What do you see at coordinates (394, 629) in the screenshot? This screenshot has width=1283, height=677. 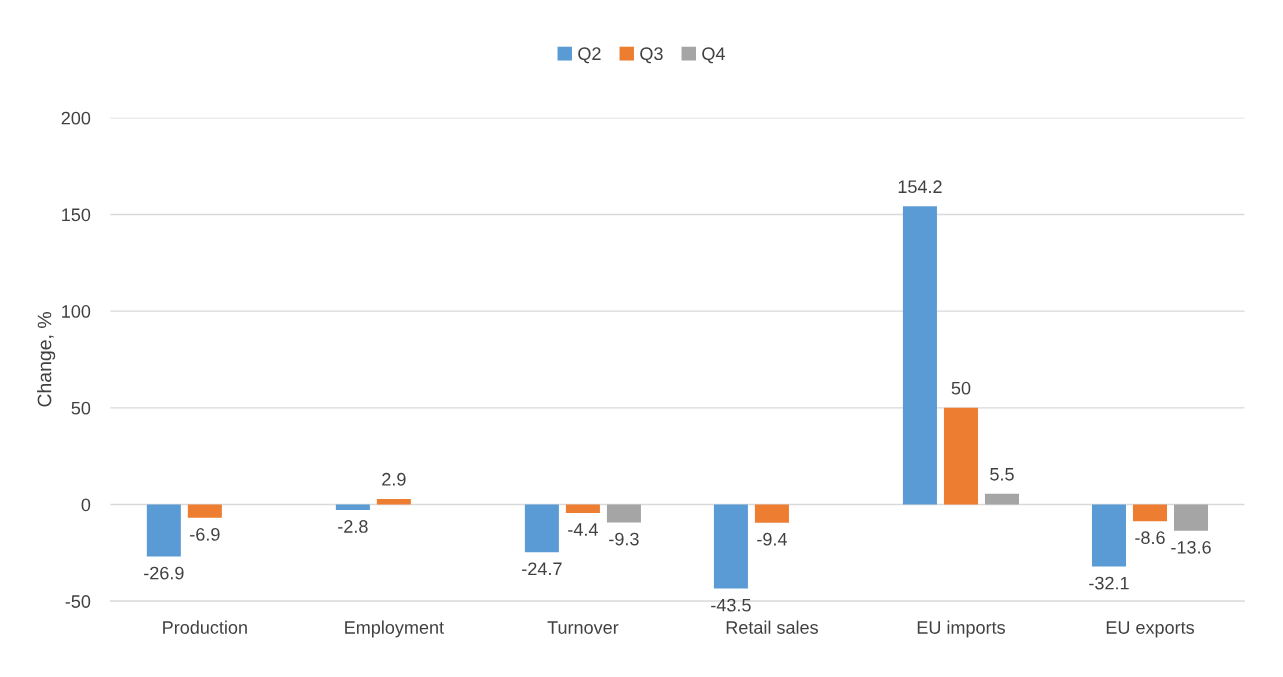 I see `x-tick-label: Employment` at bounding box center [394, 629].